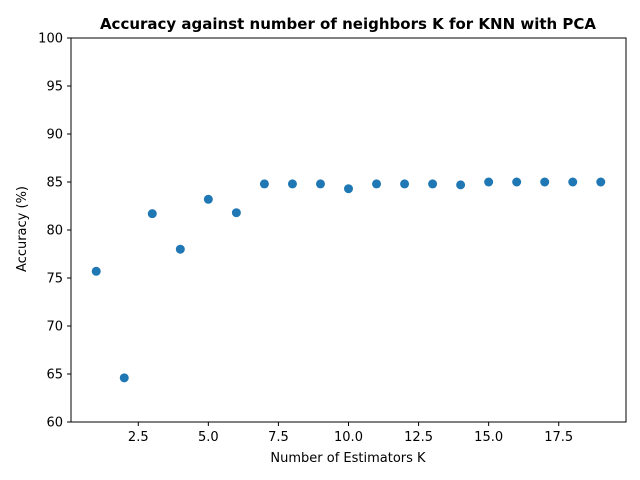 The width and height of the screenshot is (640, 480). I want to click on x-tick-label: 5.0, so click(208, 437).